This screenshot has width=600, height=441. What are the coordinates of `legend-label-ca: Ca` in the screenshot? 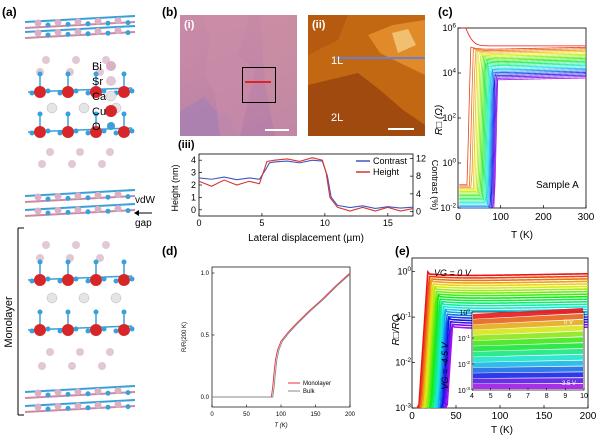 It's located at (99, 97).